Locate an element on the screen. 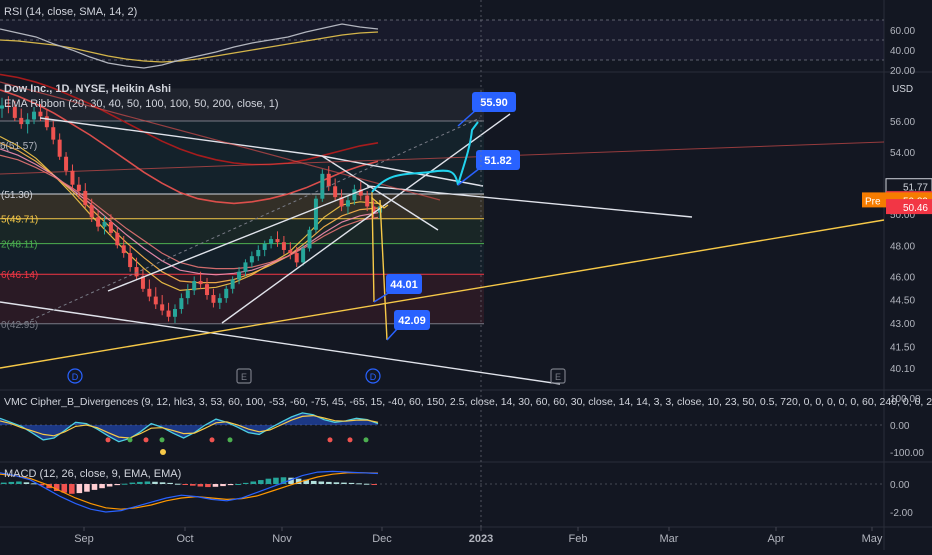 The height and width of the screenshot is (555, 932). time-tick-label: Feb is located at coordinates (578, 539).